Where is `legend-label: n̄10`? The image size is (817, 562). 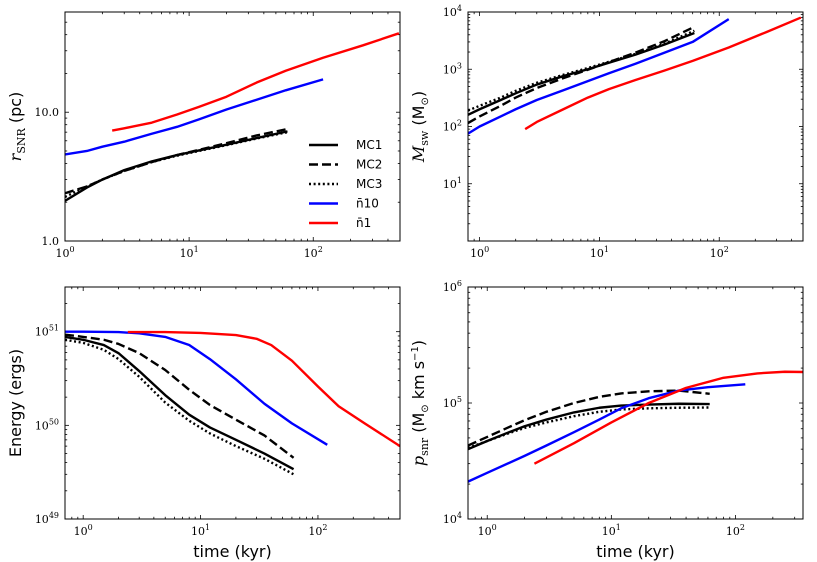 legend-label: n̄10 is located at coordinates (367, 204).